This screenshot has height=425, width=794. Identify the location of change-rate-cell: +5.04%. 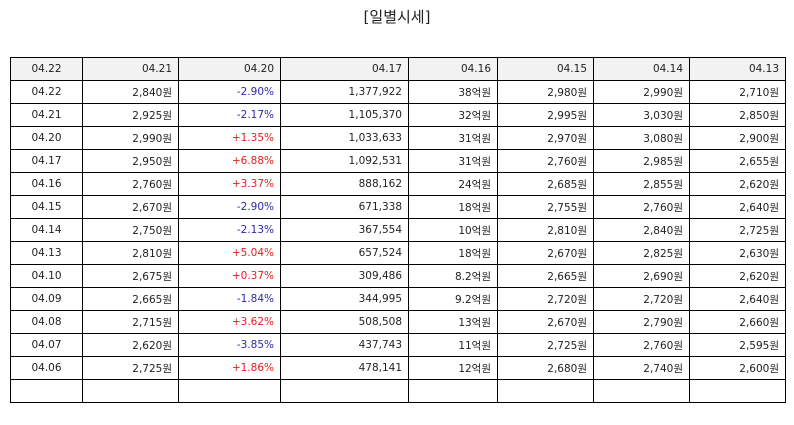
(229, 253).